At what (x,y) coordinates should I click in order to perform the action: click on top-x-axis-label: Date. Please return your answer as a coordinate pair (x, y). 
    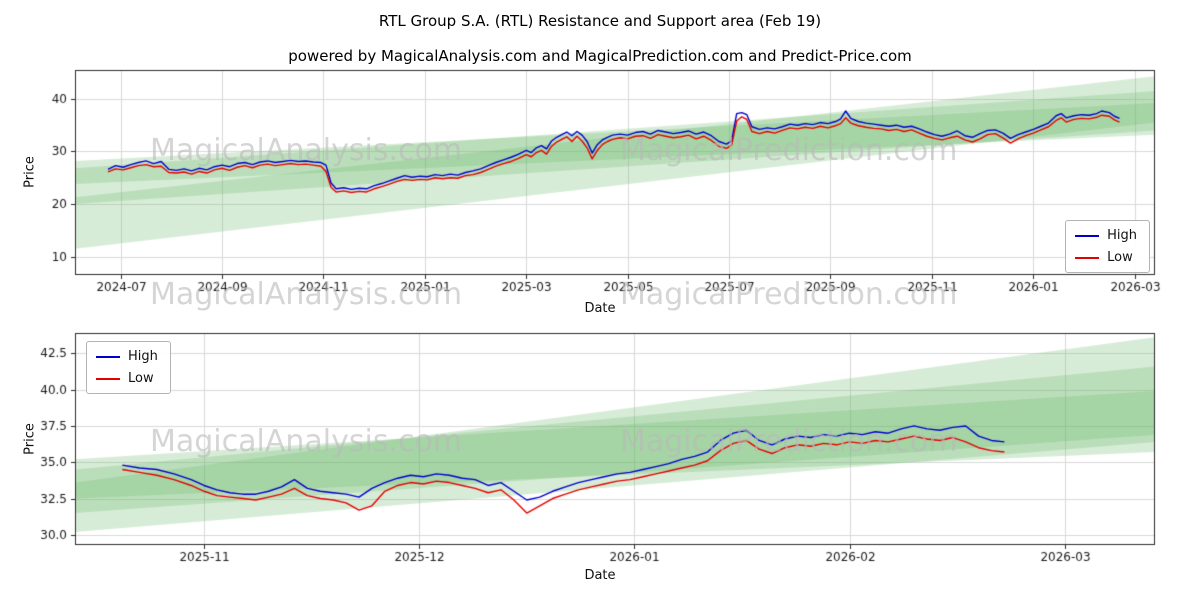
    Looking at the image, I should click on (600, 308).